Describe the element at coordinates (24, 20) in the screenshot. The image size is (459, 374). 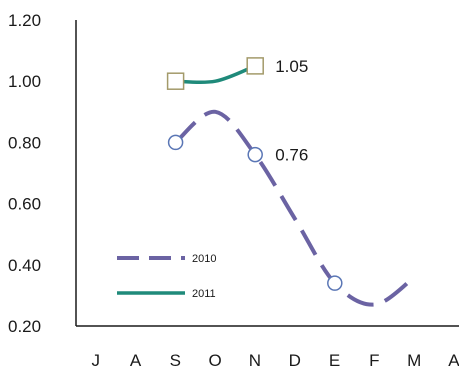
I see `y-tick-label: 1.20` at that location.